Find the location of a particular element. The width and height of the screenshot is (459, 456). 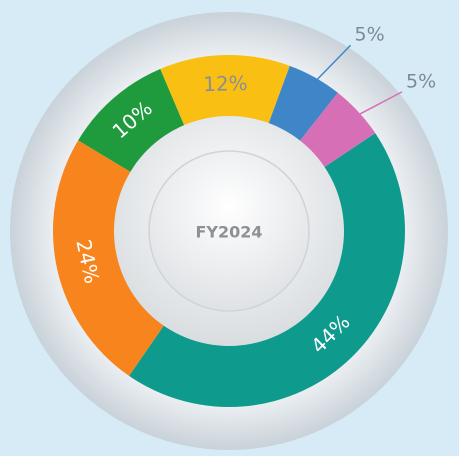

center-label: FY2024 is located at coordinates (228, 232).